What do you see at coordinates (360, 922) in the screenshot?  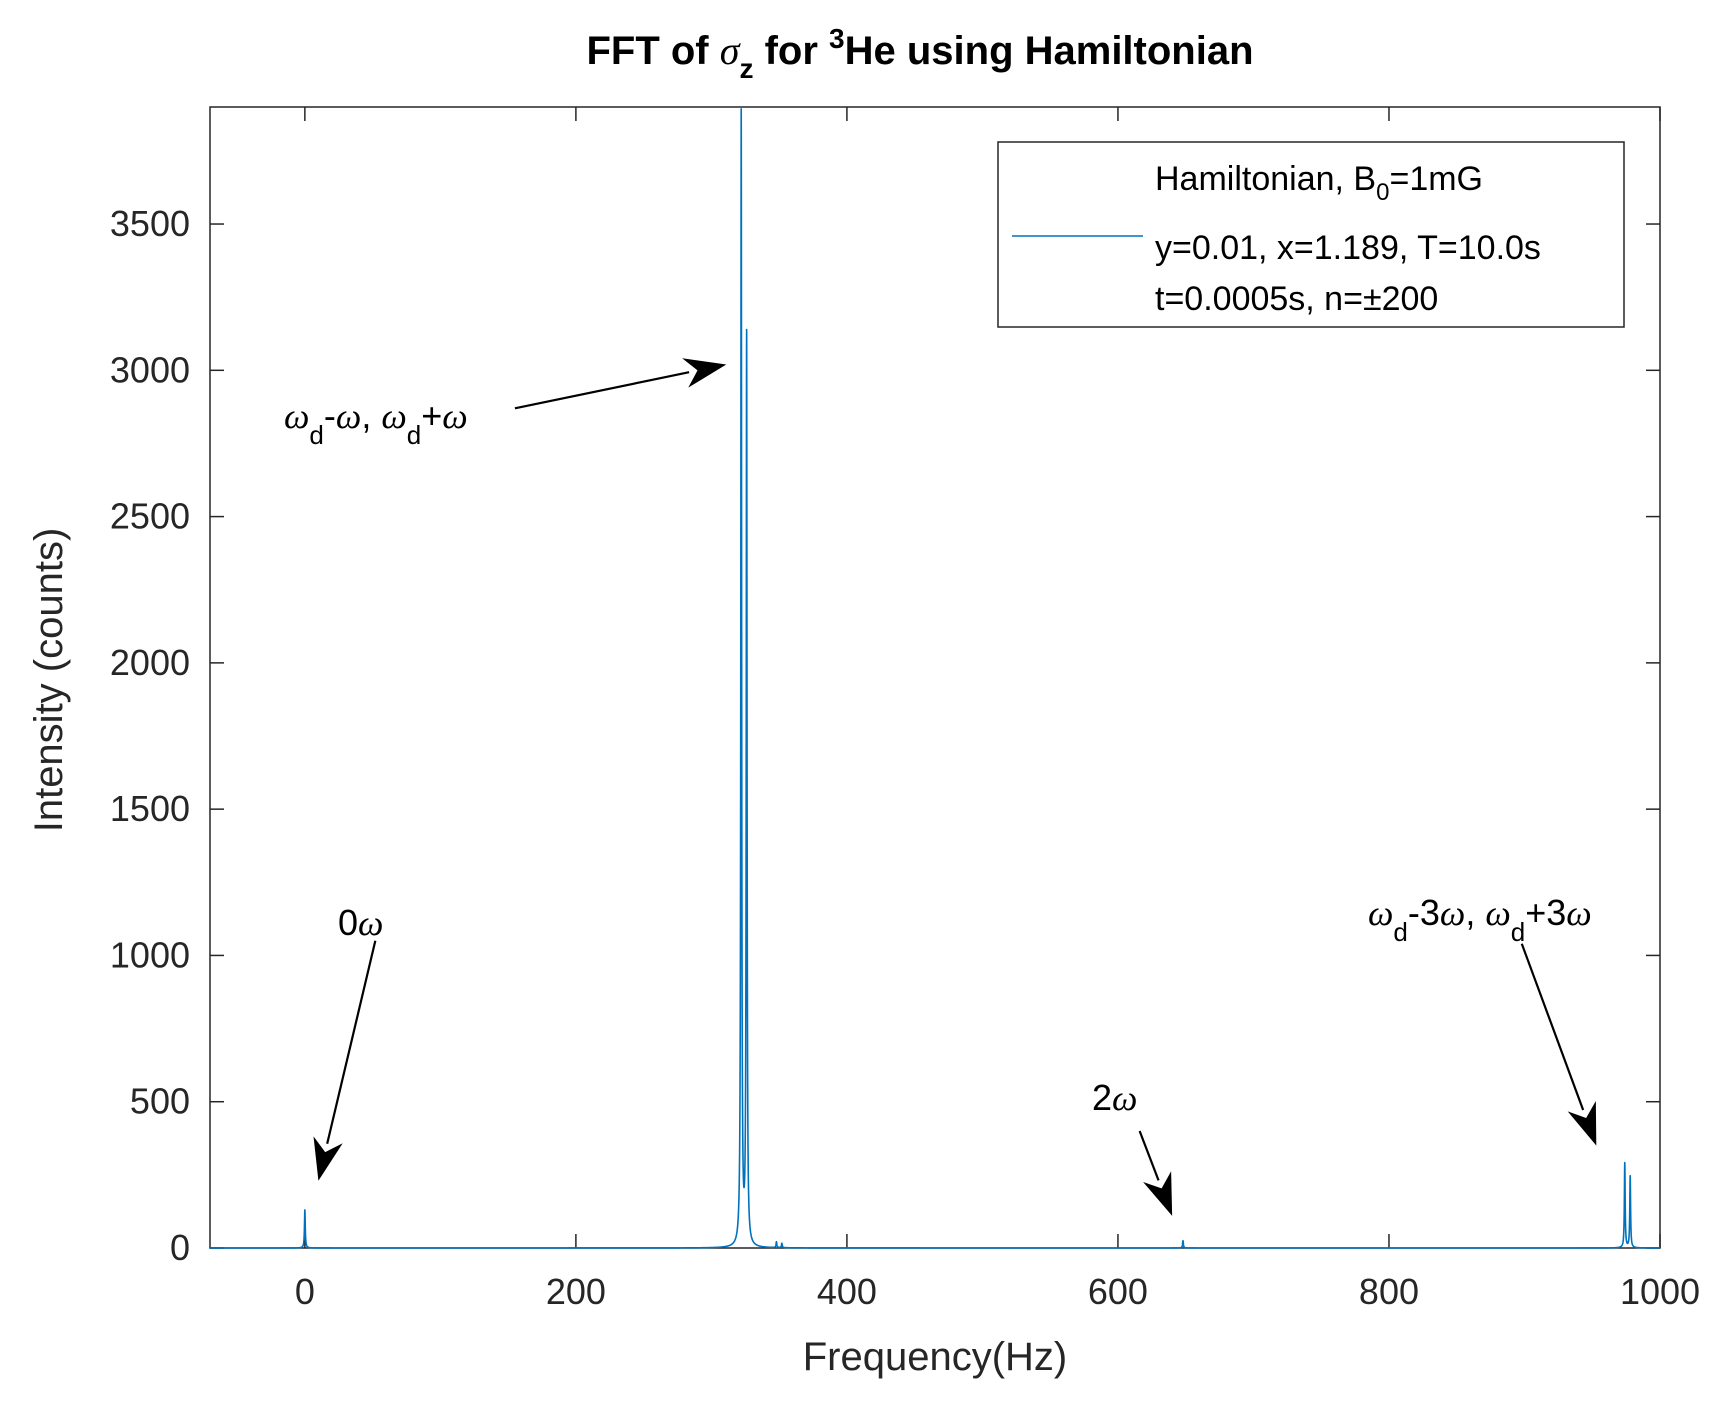 I see `annotation-label-a2: 0ω` at bounding box center [360, 922].